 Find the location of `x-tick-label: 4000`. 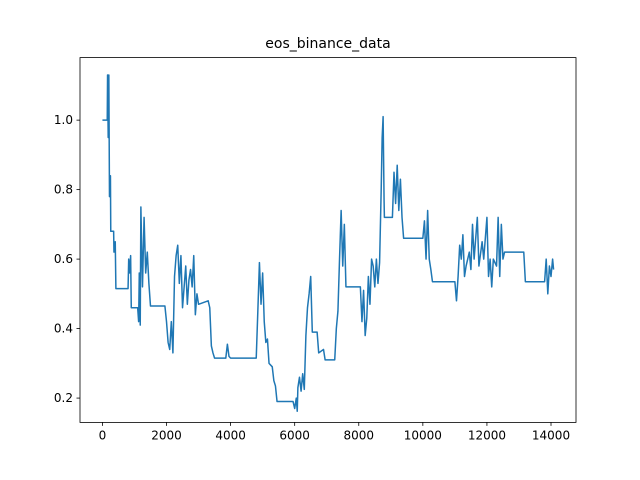

x-tick-label: 4000 is located at coordinates (230, 435).